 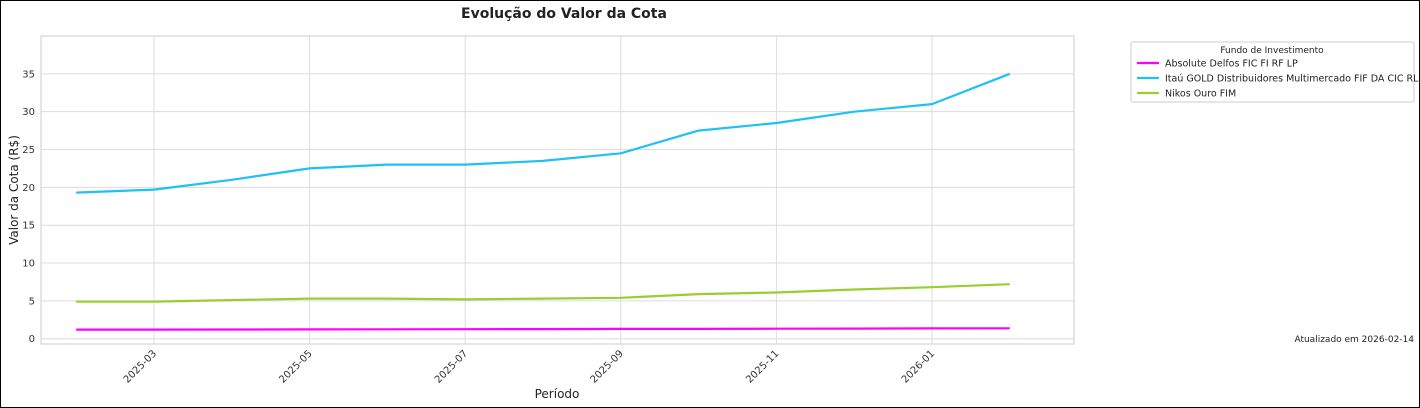 I want to click on y-tick-label: 10, so click(x=28, y=264).